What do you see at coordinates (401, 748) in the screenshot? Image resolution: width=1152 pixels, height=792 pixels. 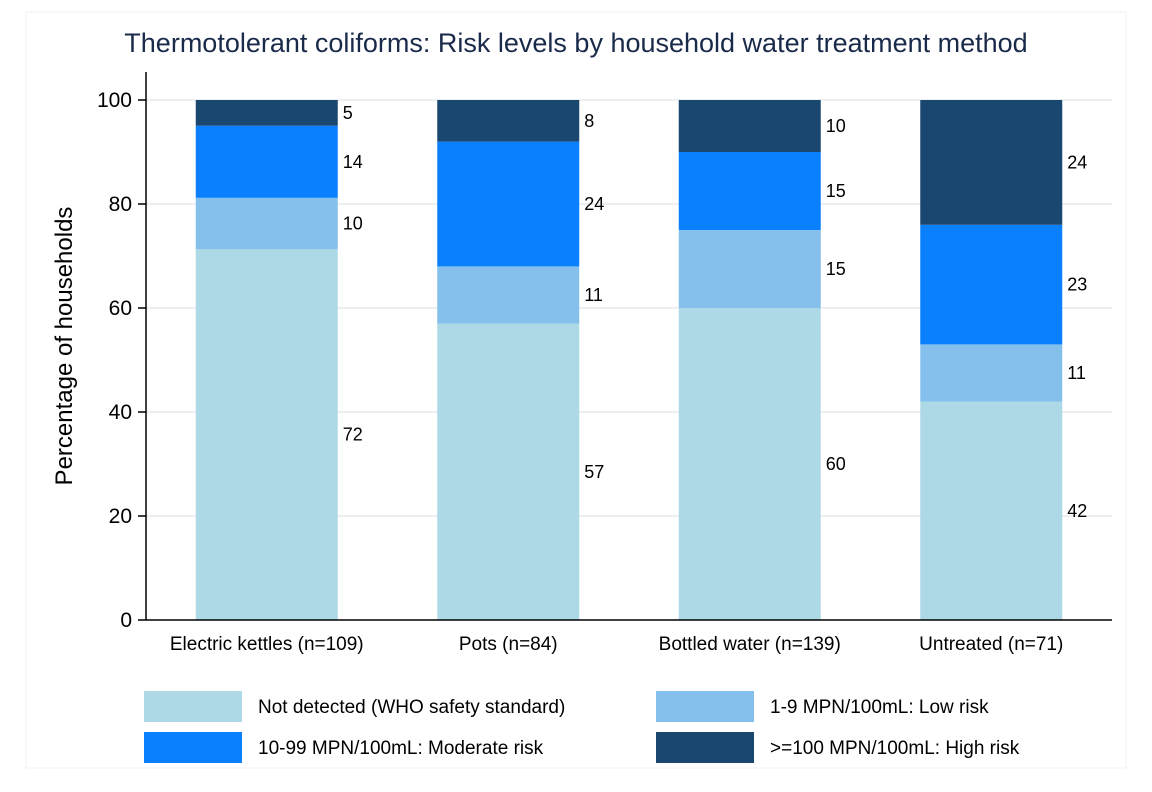 I see `legend-label: 10-99 MPN/100mL: Moderate risk` at bounding box center [401, 748].